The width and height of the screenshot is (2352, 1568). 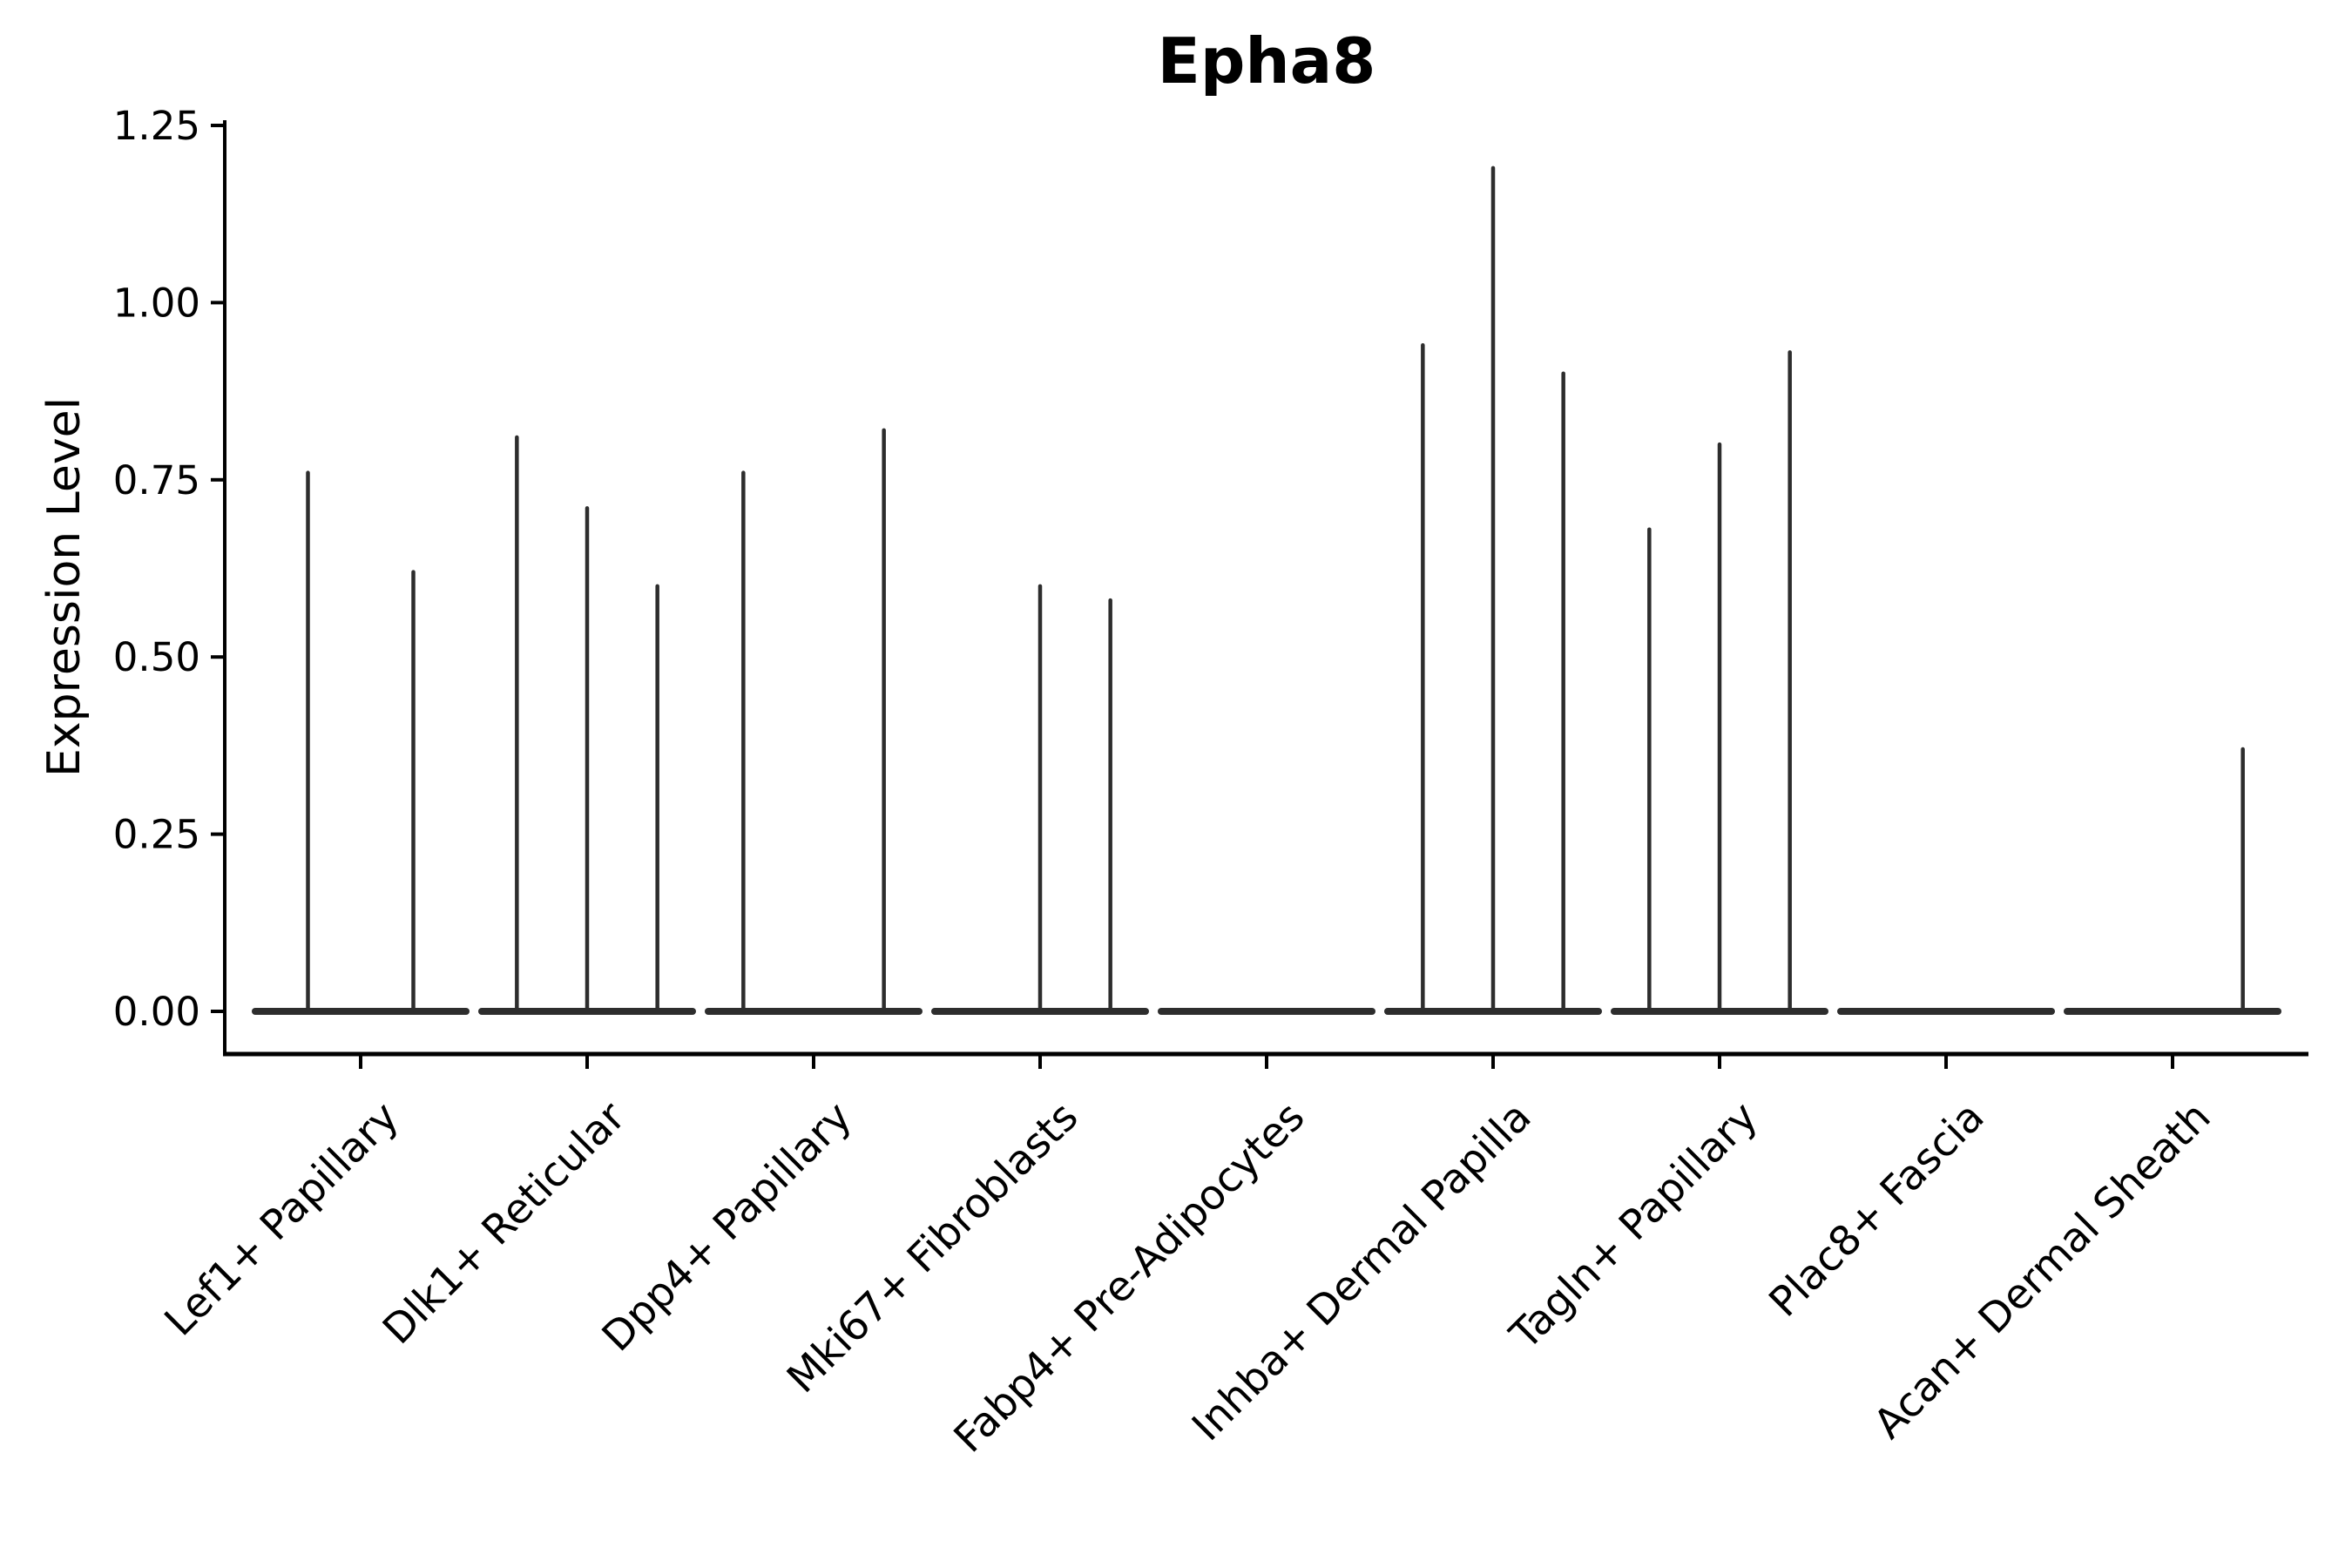 What do you see at coordinates (1877, 1210) in the screenshot?
I see `x-tick-label: Plac8+ Fascia` at bounding box center [1877, 1210].